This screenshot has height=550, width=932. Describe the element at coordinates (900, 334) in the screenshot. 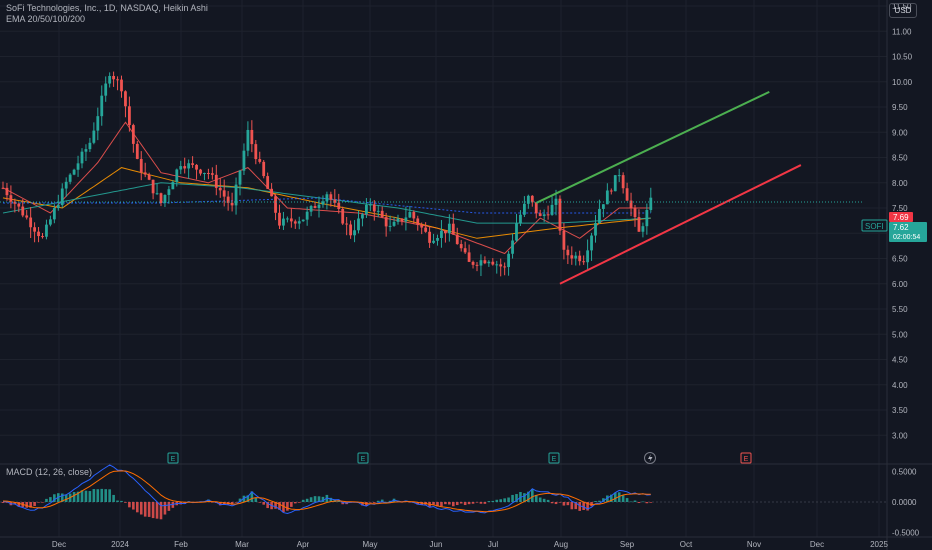

I see `price-tick-label: 5.00` at that location.